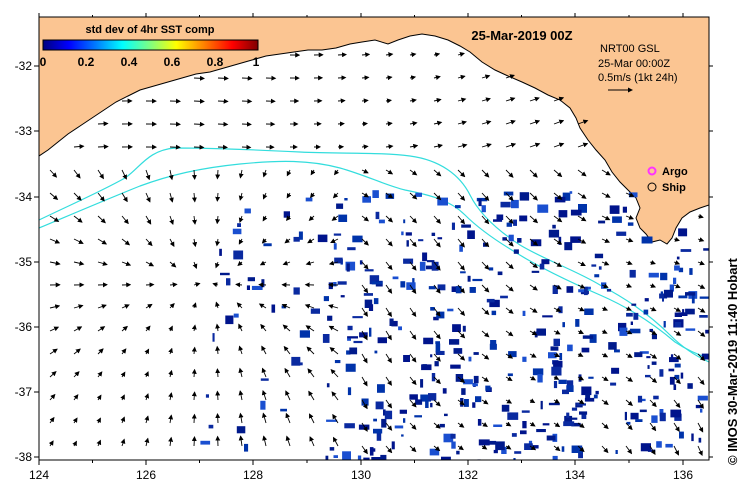  What do you see at coordinates (24, 327) in the screenshot?
I see `y-tick-label: -36` at bounding box center [24, 327].